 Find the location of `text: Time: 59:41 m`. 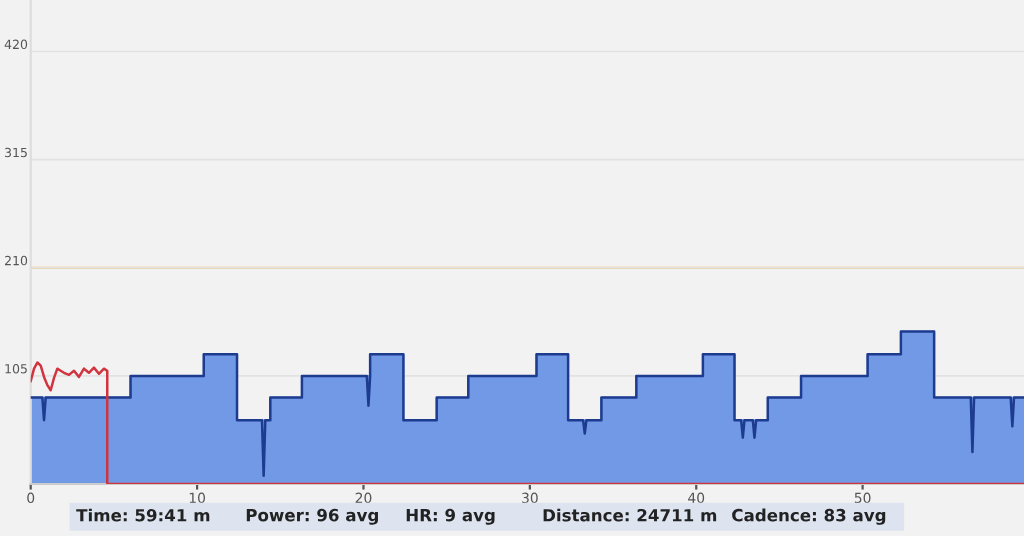

text: Time: 59:41 m is located at coordinates (143, 515).